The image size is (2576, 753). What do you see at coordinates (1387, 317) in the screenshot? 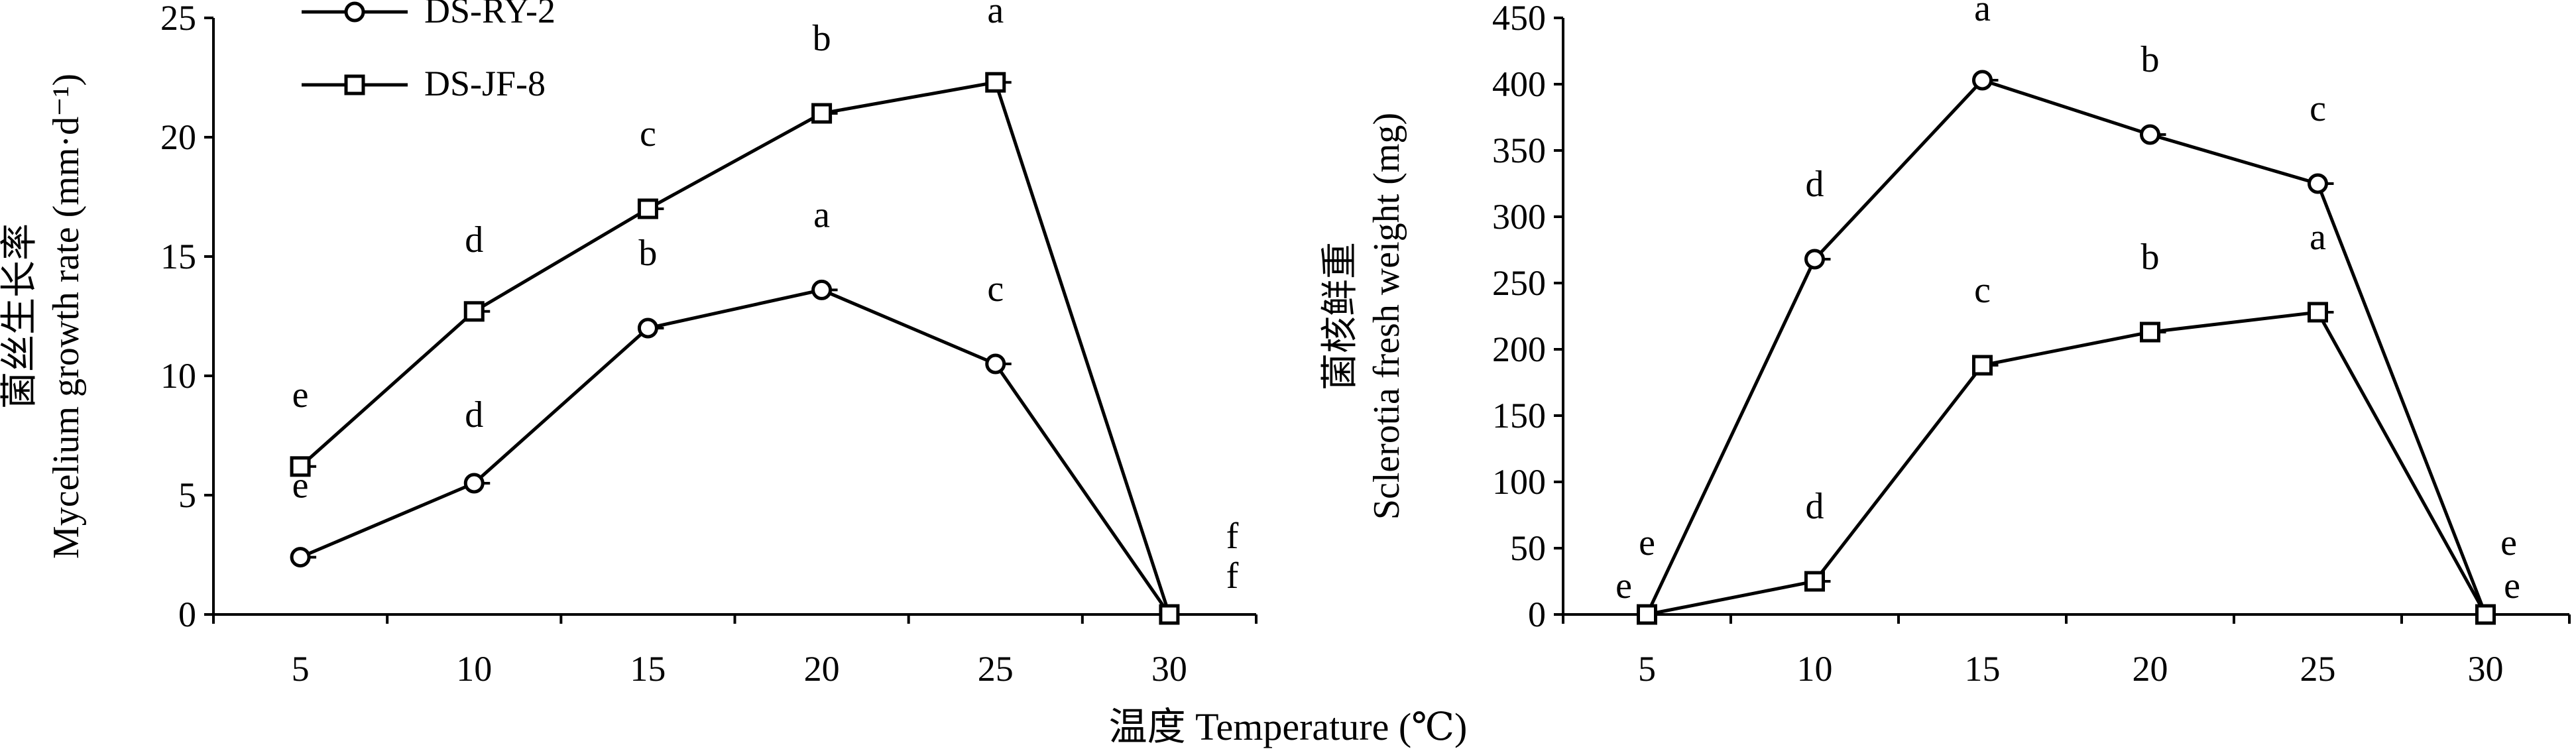
I see `y-axis-label-en: Sclerotia fresh weight (mg)` at bounding box center [1387, 317].